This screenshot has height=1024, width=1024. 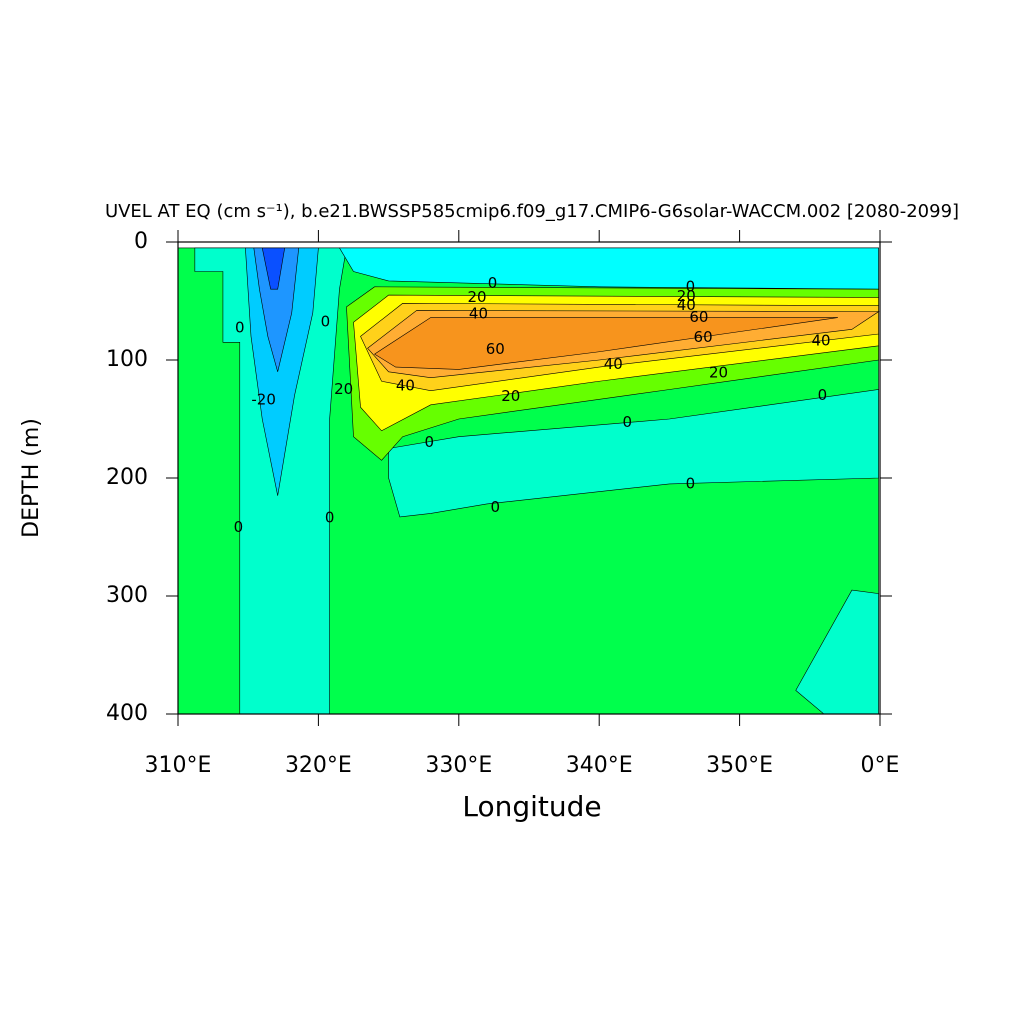 I want to click on x-tick-label: 350°E, so click(x=739, y=765).